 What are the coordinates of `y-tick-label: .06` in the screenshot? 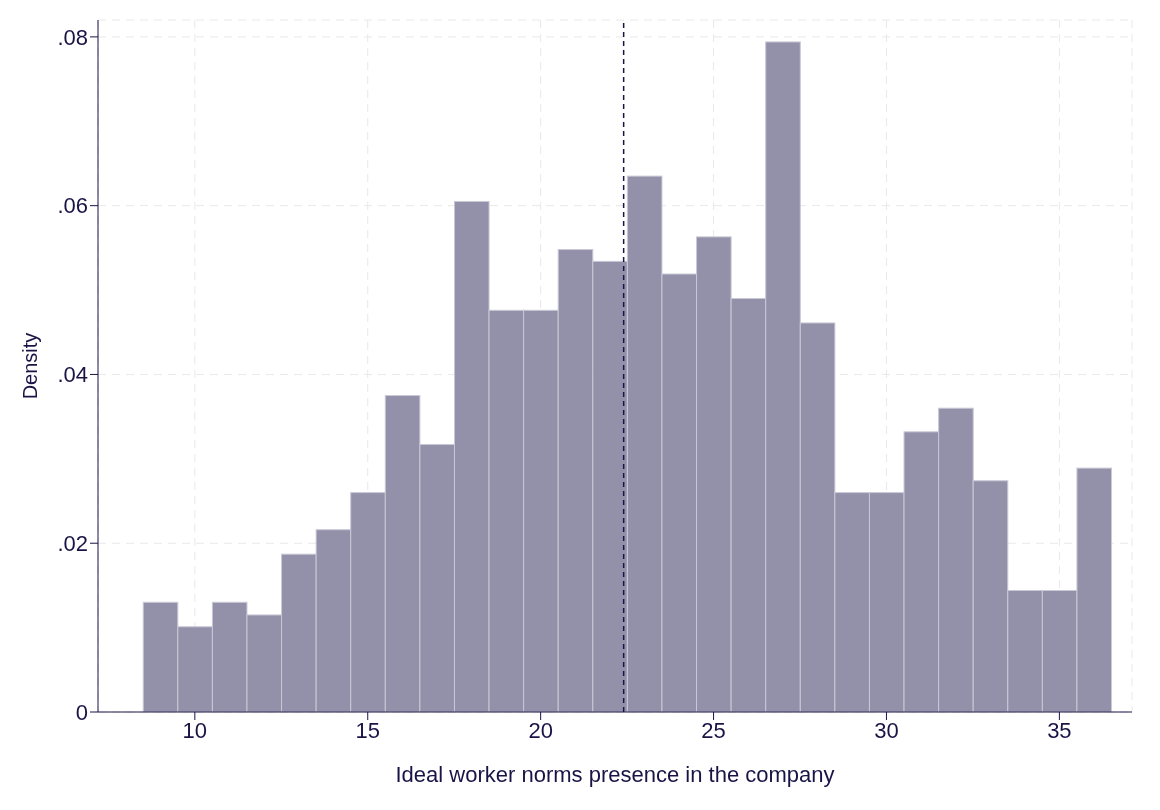 It's located at (72, 206).